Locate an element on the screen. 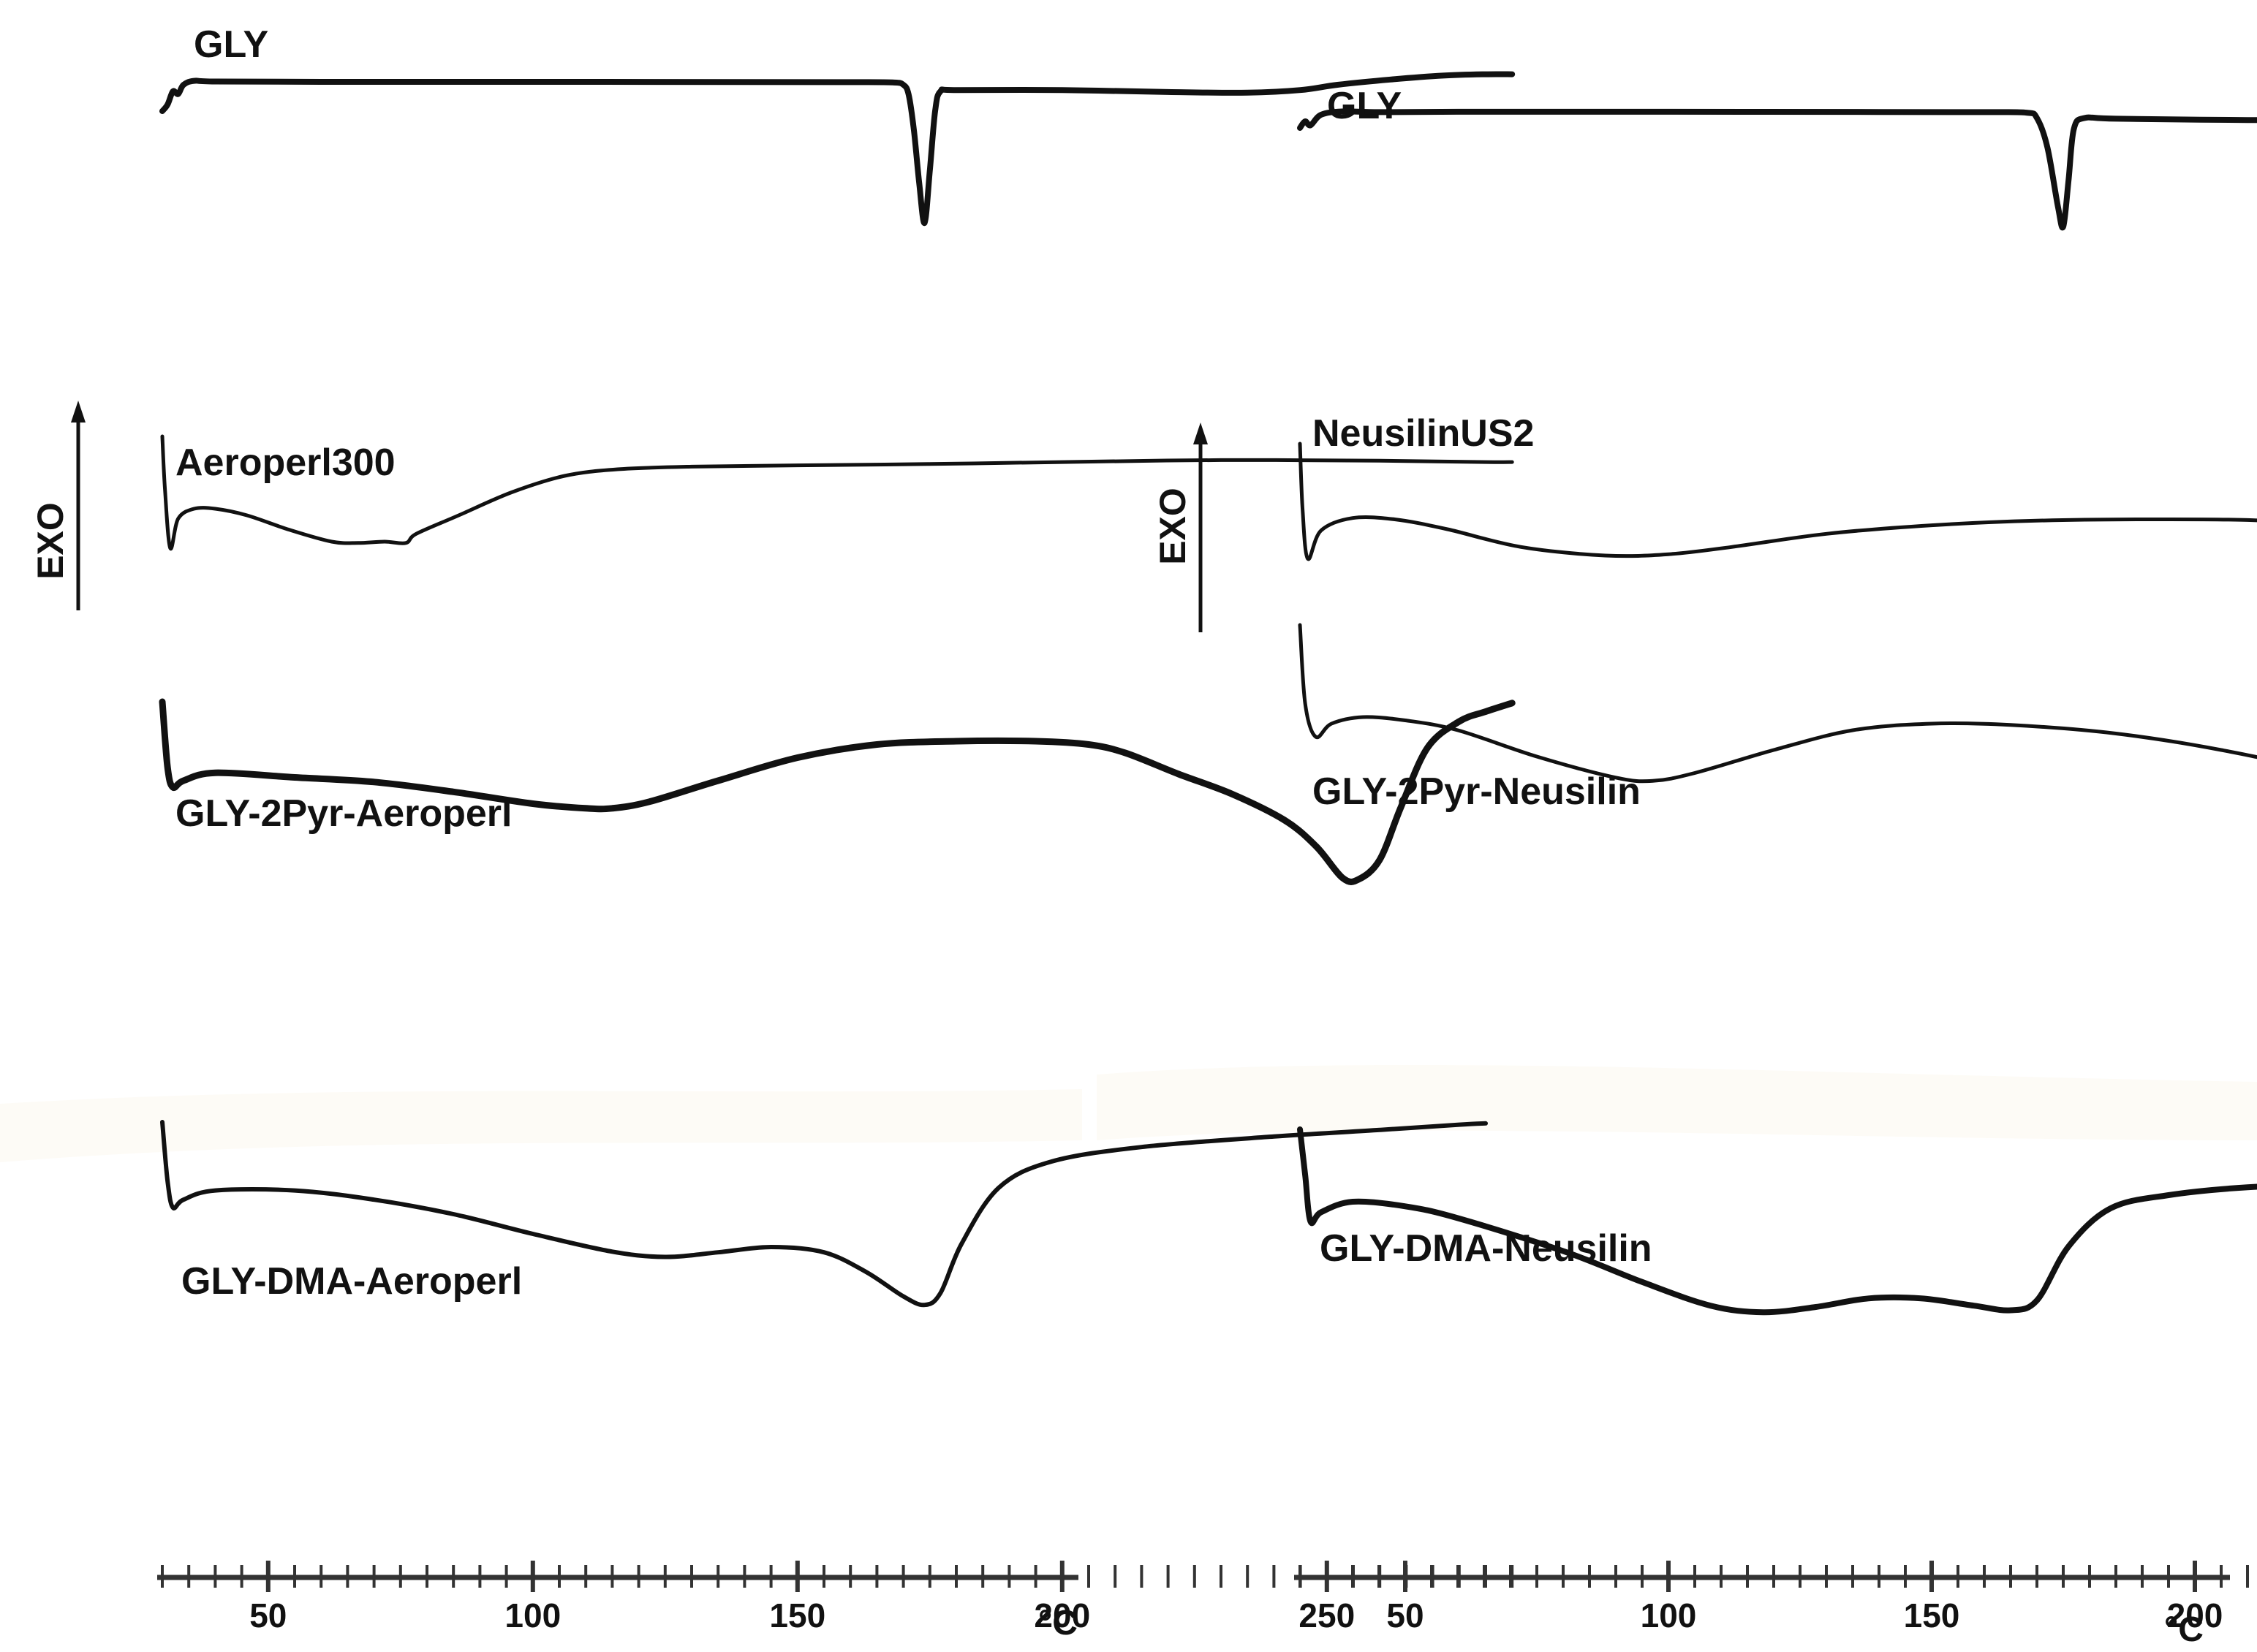 The height and width of the screenshot is (1652, 2257). label-gly-dma-neusilin: GLY-DMA-Neusilin is located at coordinates (1486, 1248).